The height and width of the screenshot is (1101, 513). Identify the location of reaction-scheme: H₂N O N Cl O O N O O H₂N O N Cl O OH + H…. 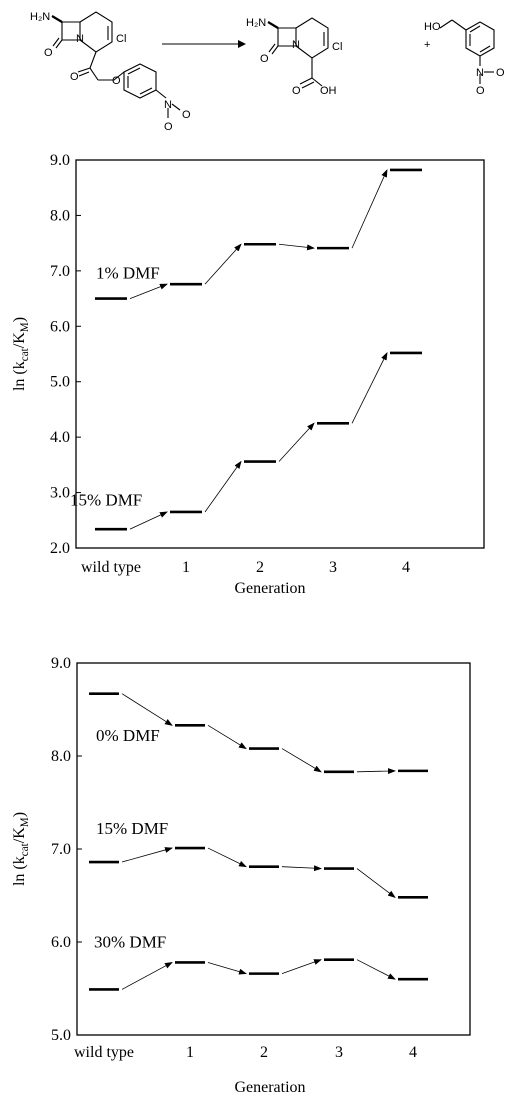
(267, 72).